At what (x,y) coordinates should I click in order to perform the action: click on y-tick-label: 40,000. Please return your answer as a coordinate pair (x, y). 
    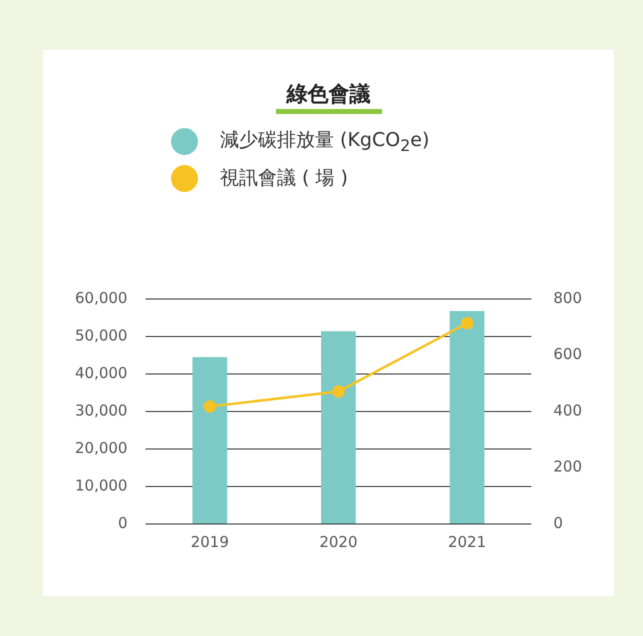
    Looking at the image, I should click on (101, 373).